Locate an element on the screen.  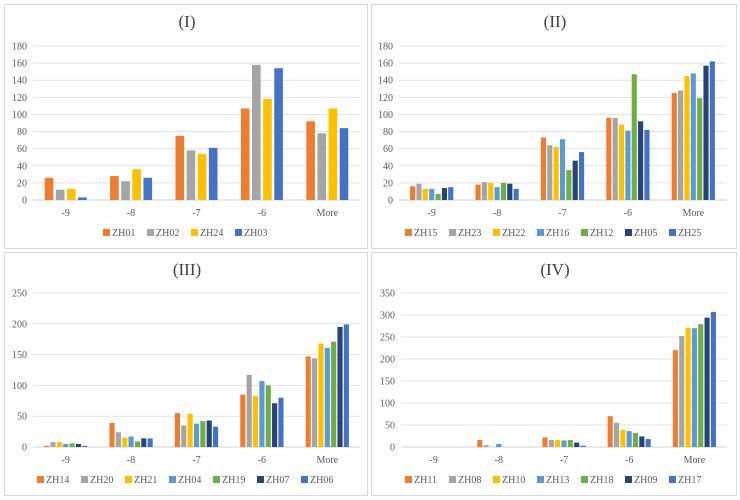
bar-zh02--6 is located at coordinates (256, 132).